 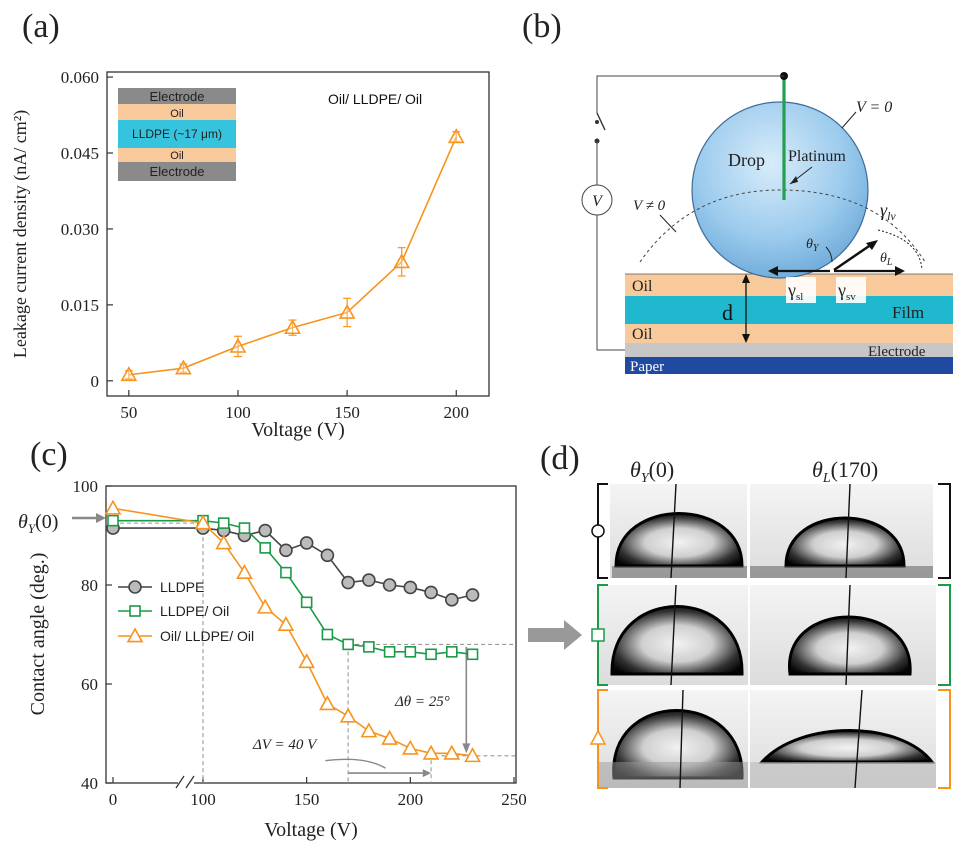 What do you see at coordinates (113, 799) in the screenshot?
I see `c-xtick-label-0: 0` at bounding box center [113, 799].